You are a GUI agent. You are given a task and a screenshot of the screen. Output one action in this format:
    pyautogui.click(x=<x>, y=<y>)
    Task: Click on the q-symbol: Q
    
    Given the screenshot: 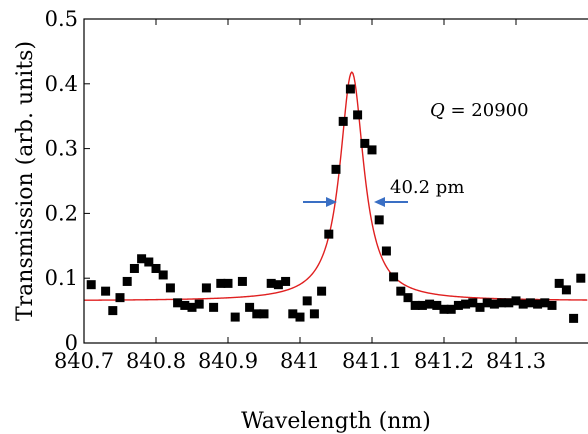 What is the action you would take?
    pyautogui.click(x=437, y=110)
    